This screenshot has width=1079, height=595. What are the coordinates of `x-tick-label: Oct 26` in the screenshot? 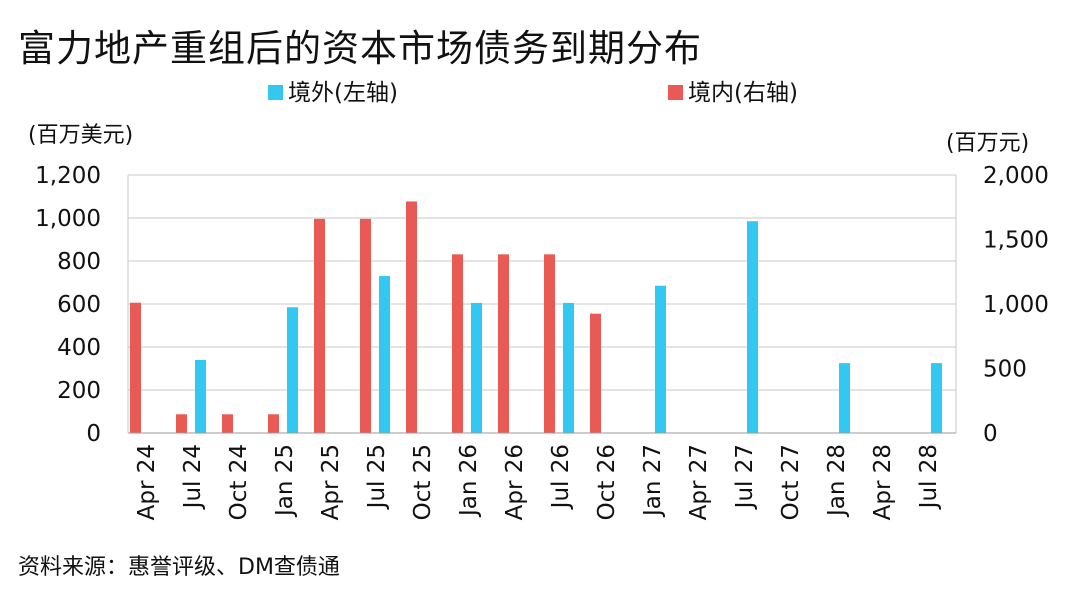 It's located at (607, 482).